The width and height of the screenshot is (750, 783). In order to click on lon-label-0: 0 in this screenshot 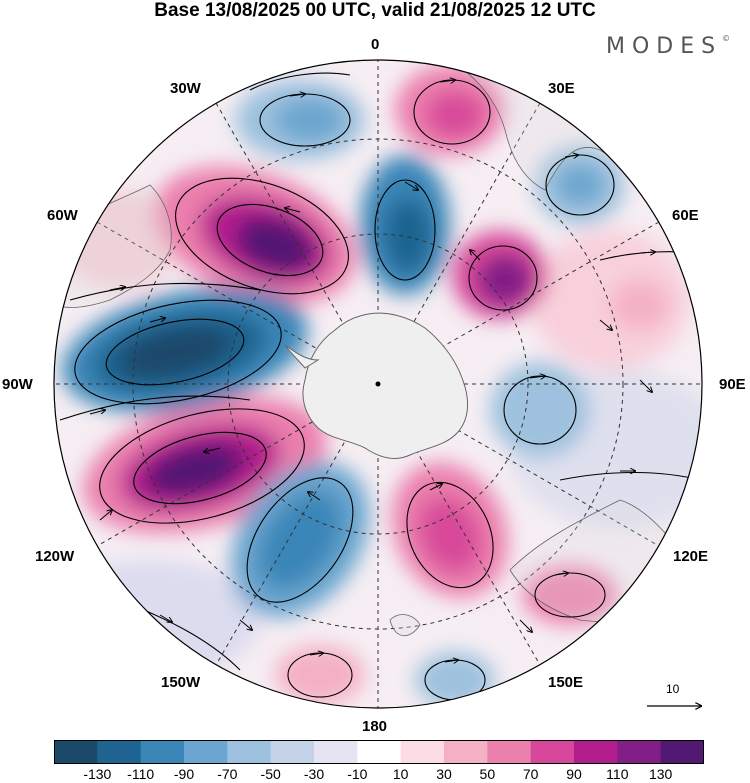, I will do `click(375, 44)`.